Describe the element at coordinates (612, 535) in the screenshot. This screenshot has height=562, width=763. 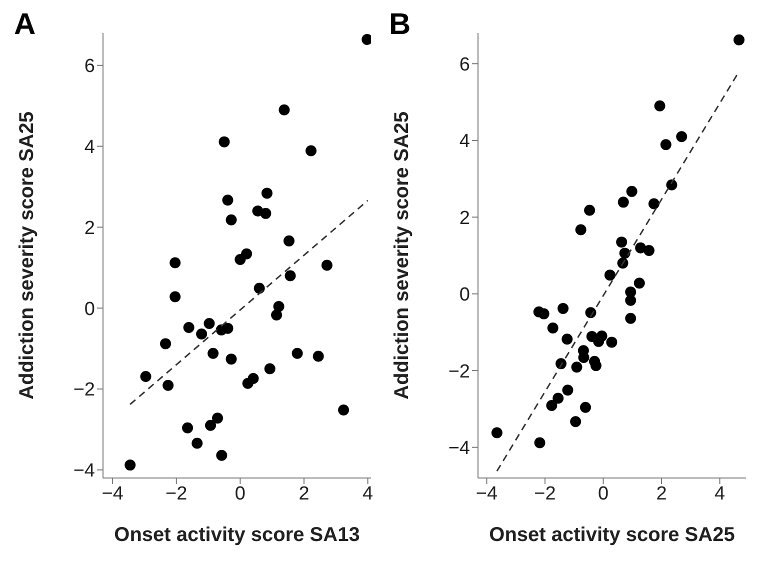
I see `x-axis-title: Onset activity score SA25` at that location.